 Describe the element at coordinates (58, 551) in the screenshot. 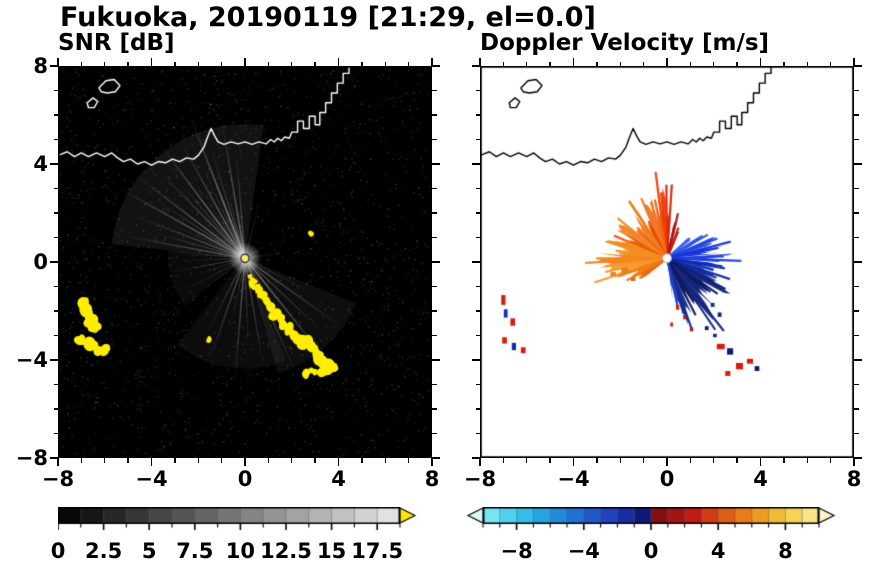

I see `snr-colorbar-label: 0` at that location.